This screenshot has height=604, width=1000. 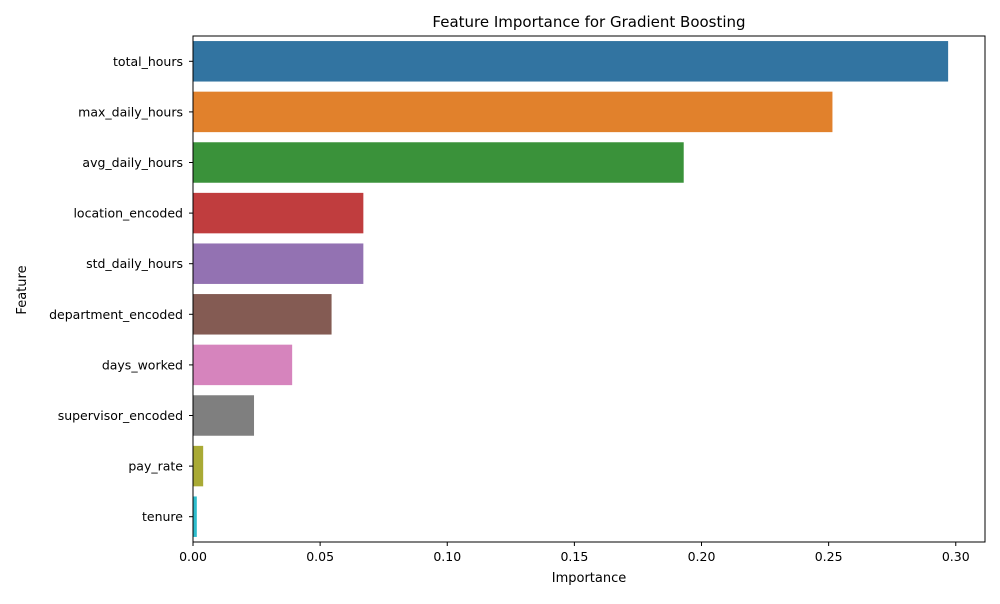 What do you see at coordinates (589, 578) in the screenshot?
I see `x-axis-label: Importance` at bounding box center [589, 578].